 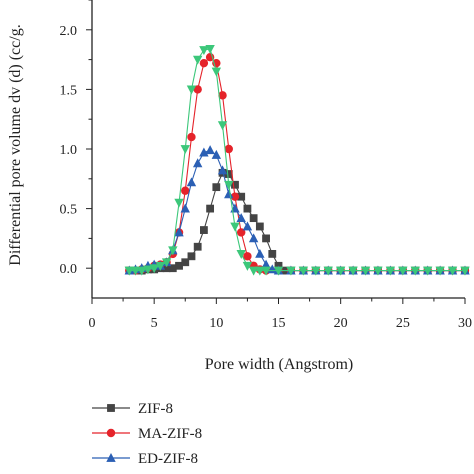 I want to click on legend-label: ED-ZIF-8, so click(x=168, y=459).